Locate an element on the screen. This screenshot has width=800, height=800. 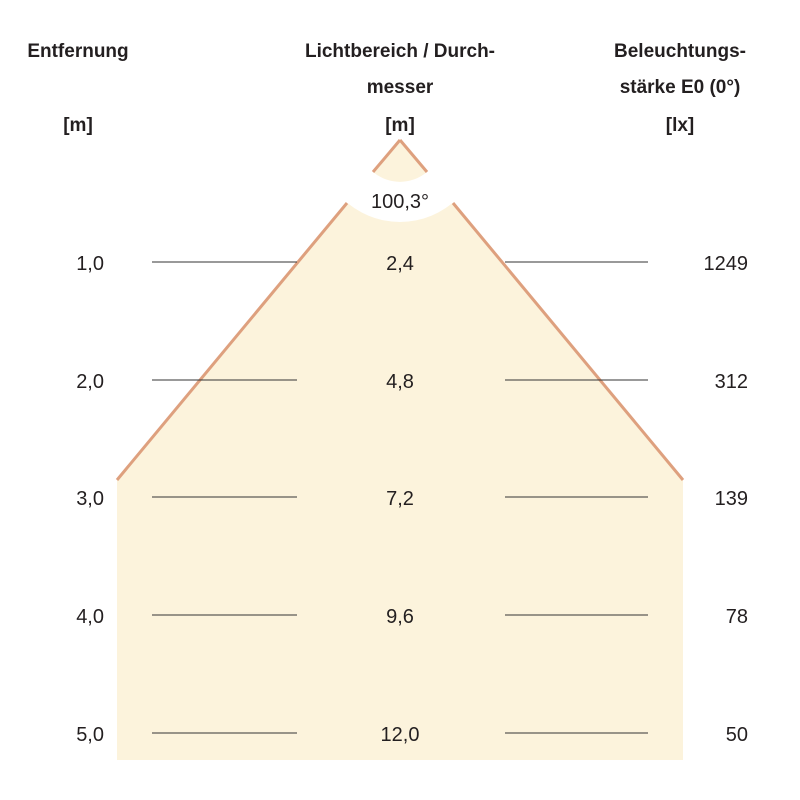
table-row: 2,0 4,8 312 is located at coordinates (412, 382).